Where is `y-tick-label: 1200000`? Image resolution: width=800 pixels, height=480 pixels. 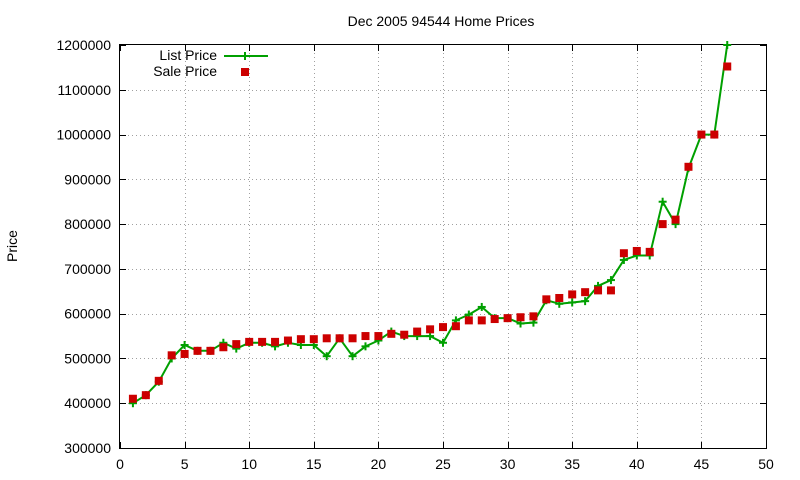 y-tick-label: 1200000 is located at coordinates (83, 45).